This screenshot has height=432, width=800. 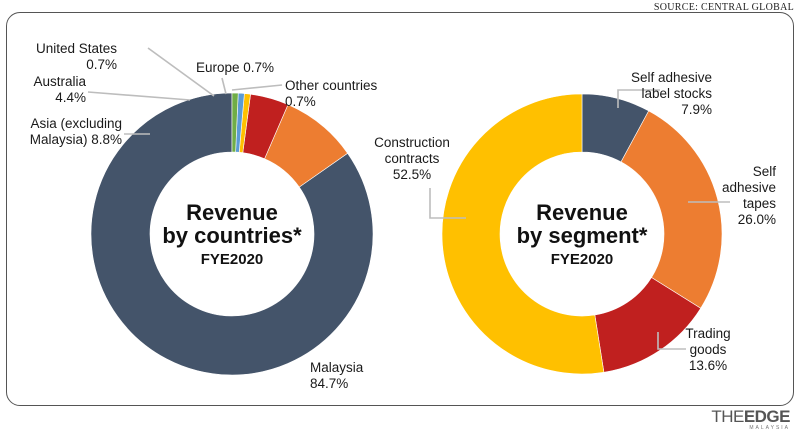 I want to click on slice-asia-excluding-malaysia, so click(x=306, y=146).